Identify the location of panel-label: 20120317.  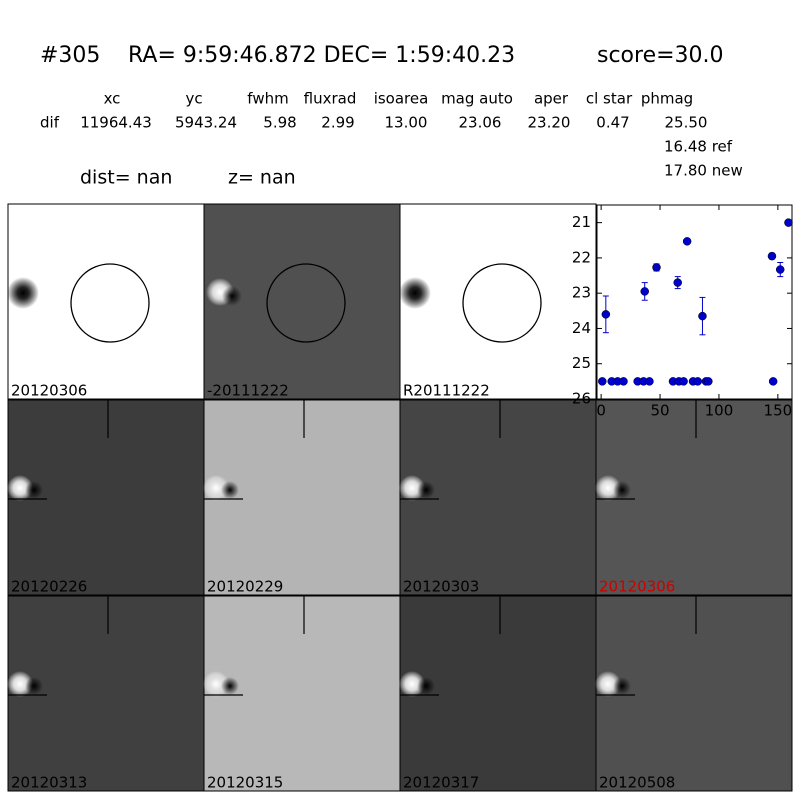
(441, 783).